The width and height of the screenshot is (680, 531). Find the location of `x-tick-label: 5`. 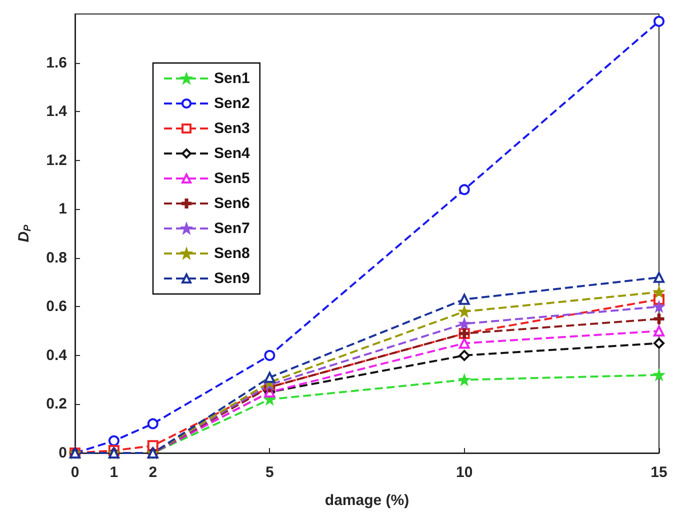

x-tick-label: 5 is located at coordinates (269, 472).